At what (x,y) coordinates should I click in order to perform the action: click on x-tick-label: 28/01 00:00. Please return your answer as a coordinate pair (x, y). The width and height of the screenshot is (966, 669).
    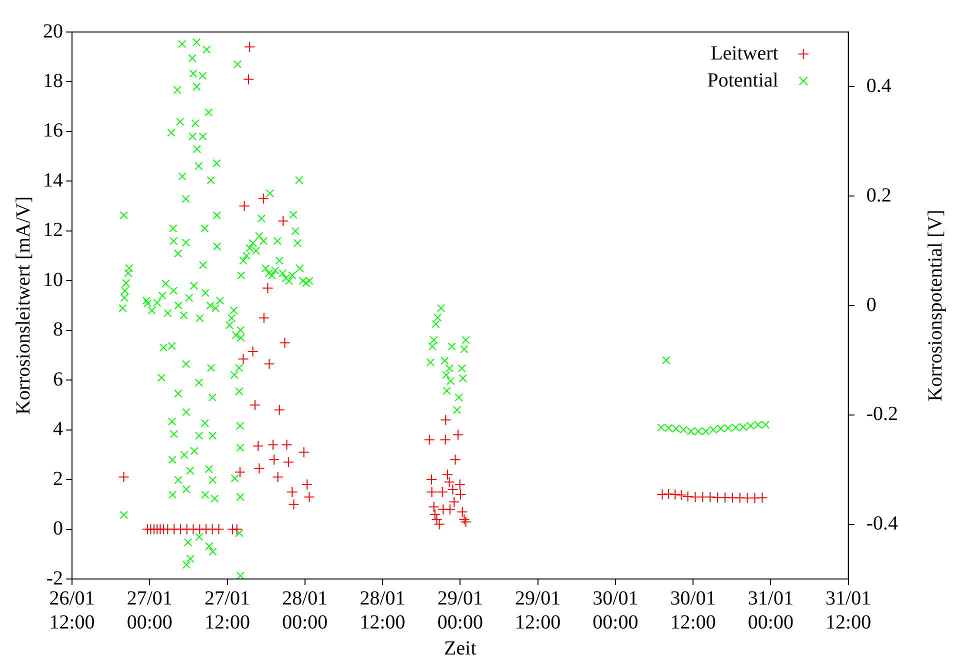
    Looking at the image, I should click on (305, 610).